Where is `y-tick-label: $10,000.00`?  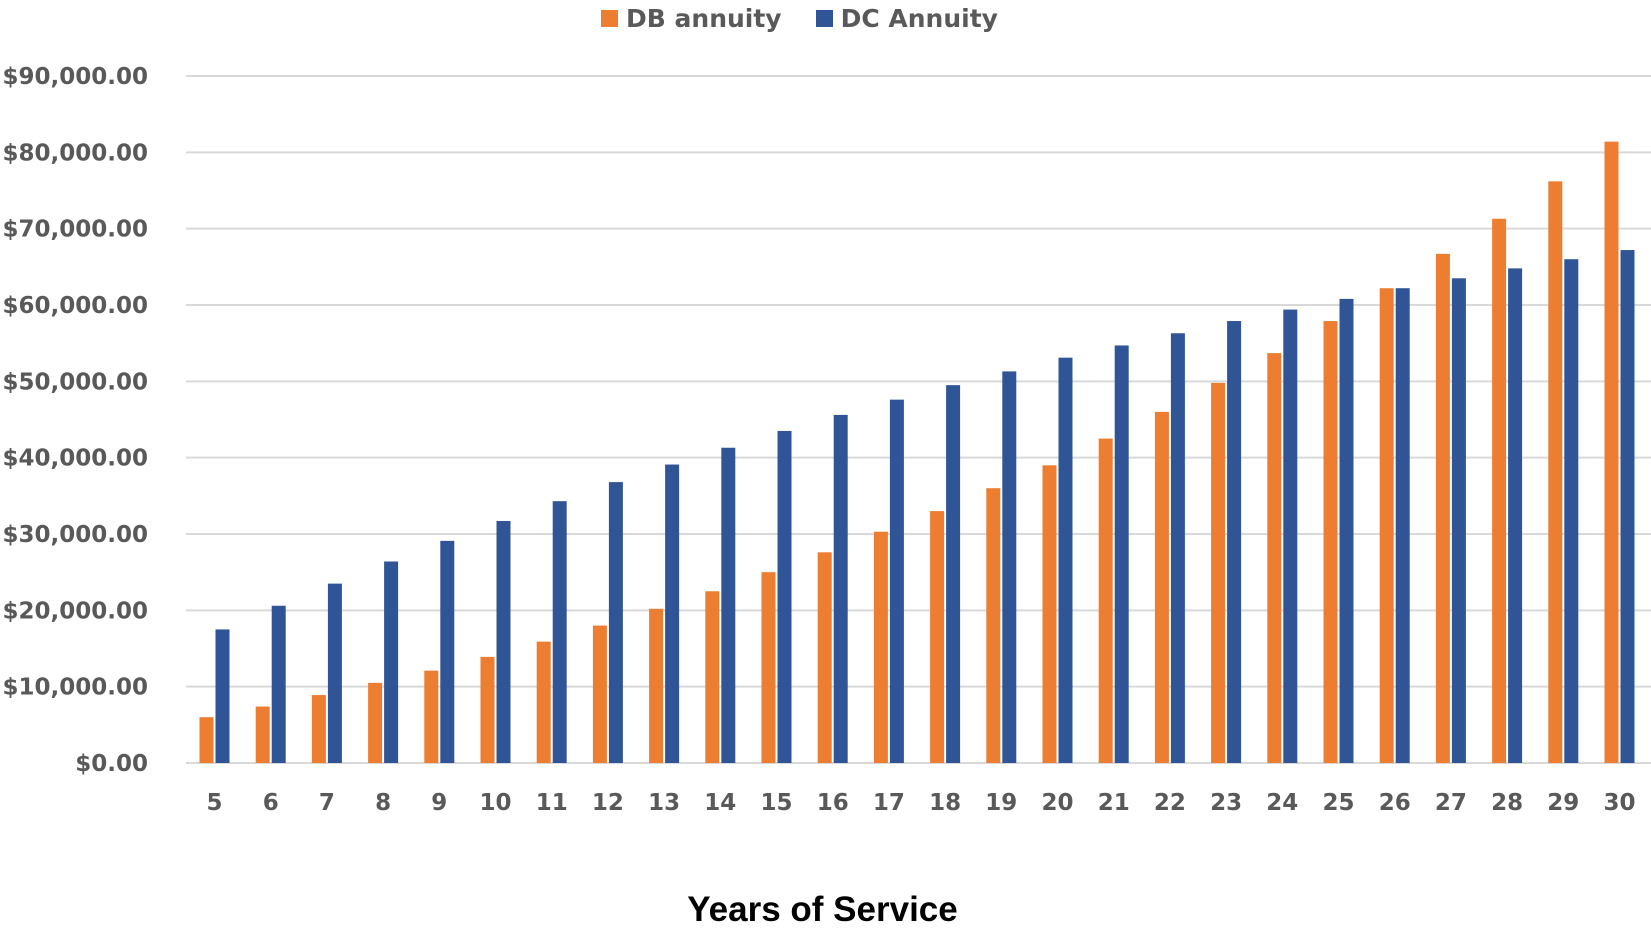 y-tick-label: $10,000.00 is located at coordinates (75, 688).